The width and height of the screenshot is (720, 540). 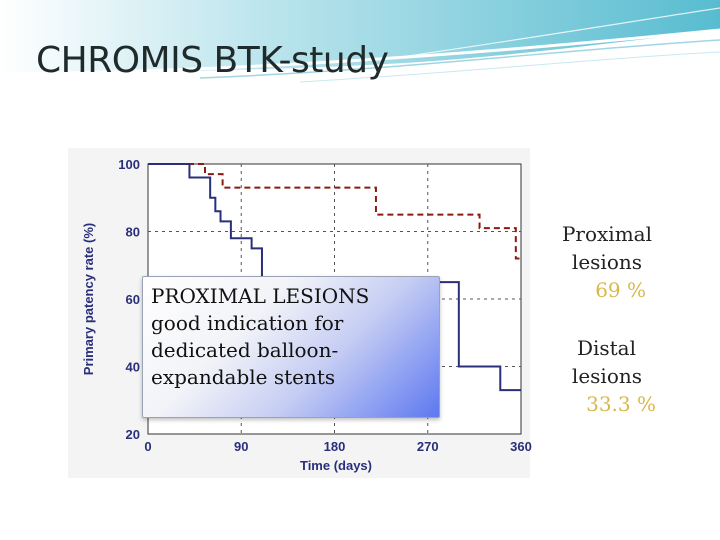 What do you see at coordinates (88, 299) in the screenshot?
I see `y-axis-label: Primary patency rate (%)` at bounding box center [88, 299].